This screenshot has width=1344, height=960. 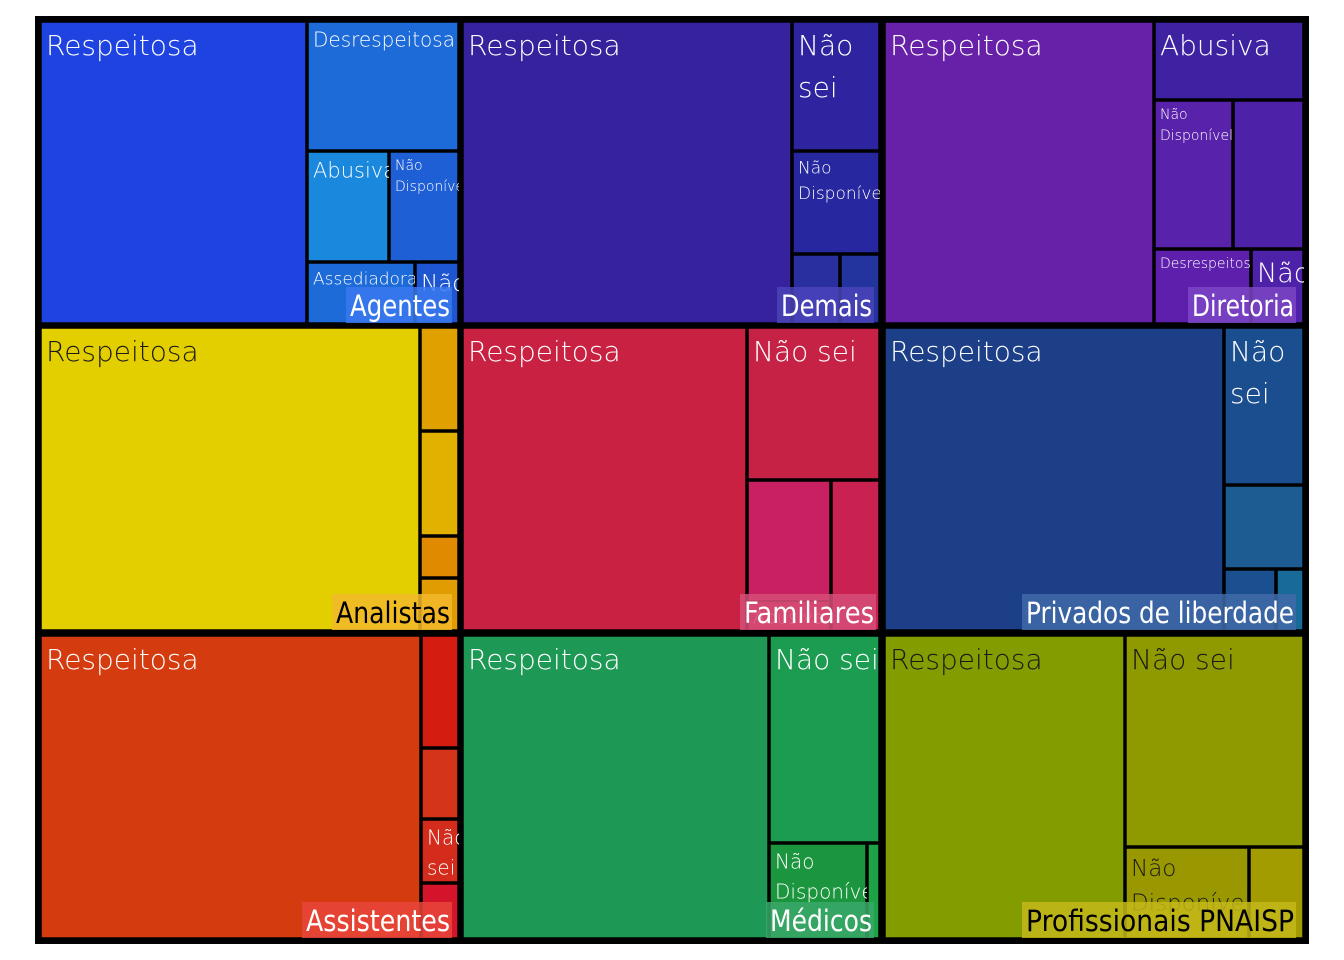 I want to click on cell-profissionais-pnaisp-respeitosa, so click(x=1004, y=787).